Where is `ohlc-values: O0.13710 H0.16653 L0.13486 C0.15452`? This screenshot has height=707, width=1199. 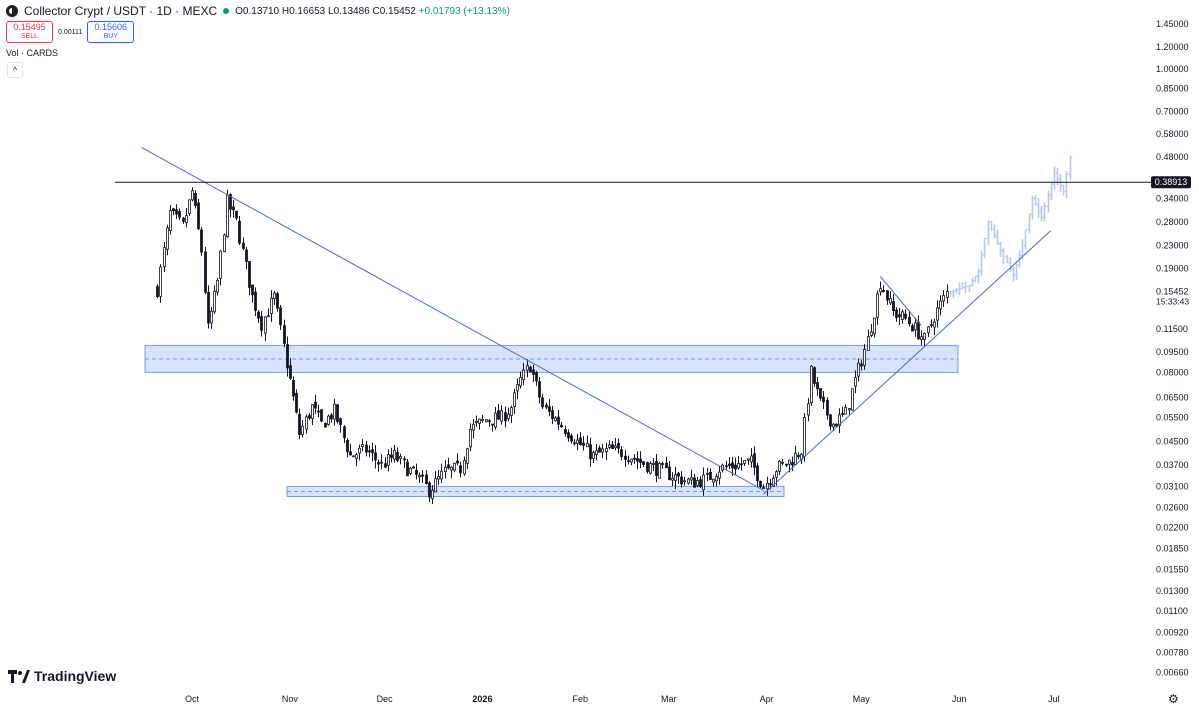 ohlc-values: O0.13710 H0.16653 L0.13486 C0.15452 is located at coordinates (325, 11).